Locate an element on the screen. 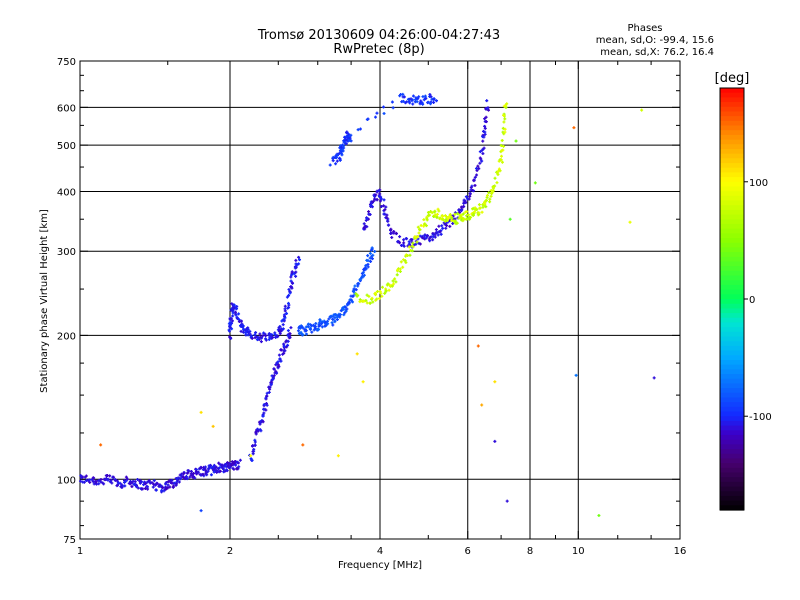 The width and height of the screenshot is (800, 600). chart-title: Tromsø 20130609 04:26:00-04:27:43 is located at coordinates (378, 35).